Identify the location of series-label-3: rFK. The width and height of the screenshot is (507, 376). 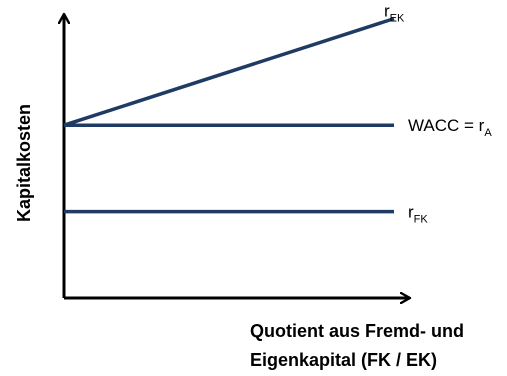
(418, 214).